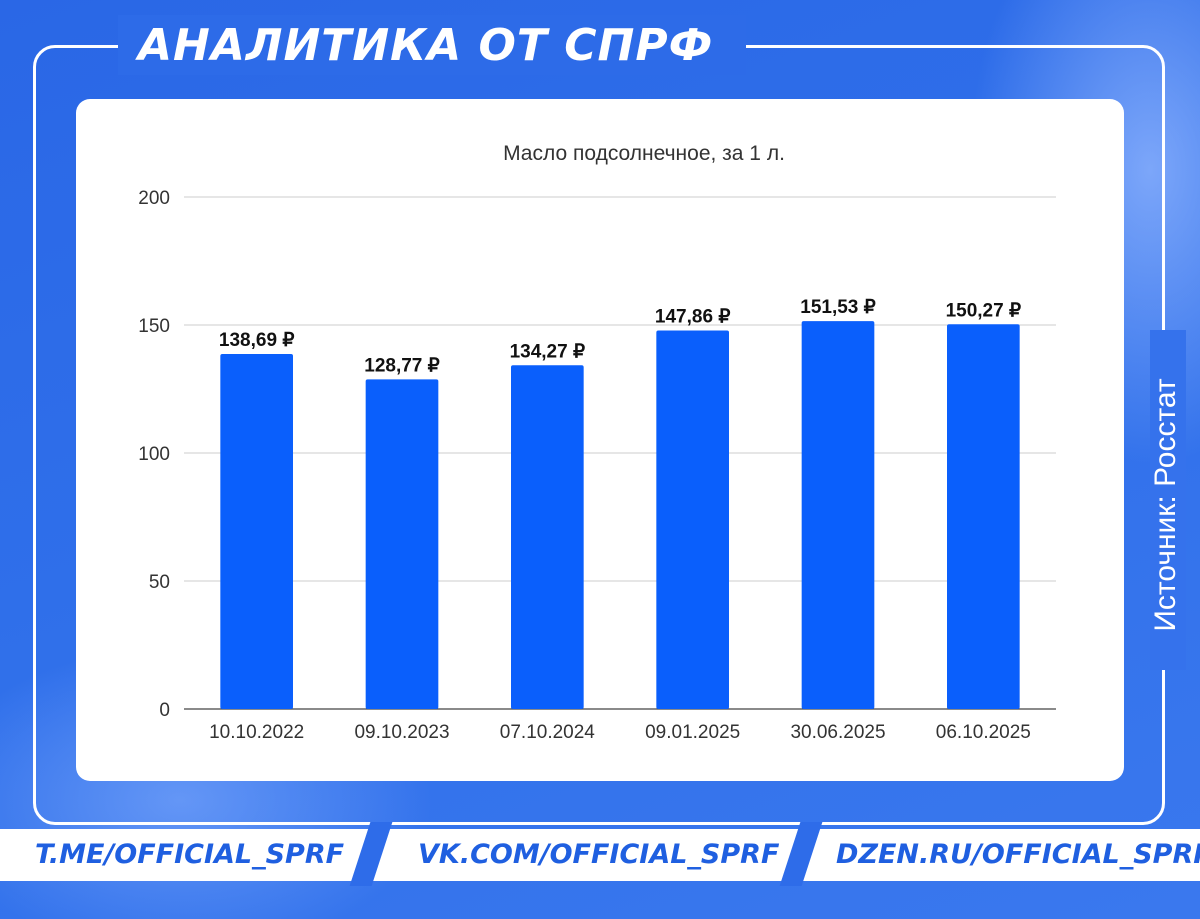  Describe the element at coordinates (547, 351) in the screenshot. I see `data-label: 134,27 ₽` at that location.